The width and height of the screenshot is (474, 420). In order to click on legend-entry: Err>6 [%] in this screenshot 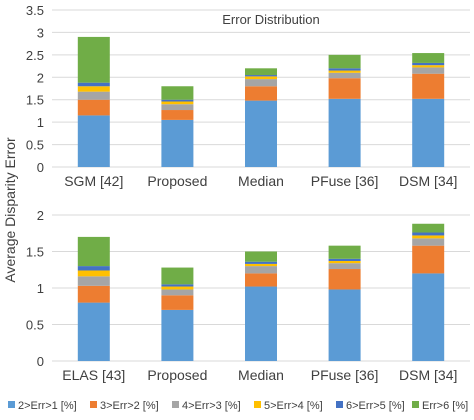, I will do `click(445, 406)`.